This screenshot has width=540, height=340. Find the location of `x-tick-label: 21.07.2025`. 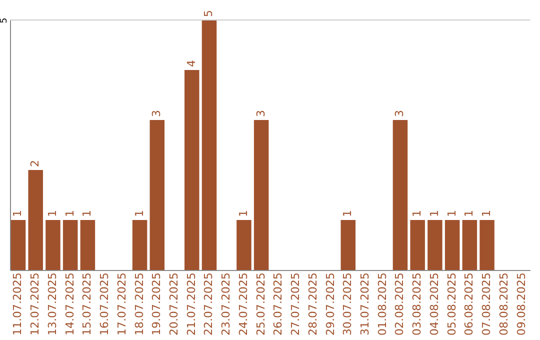

x-tick-label: 21.07.2025 is located at coordinates (191, 304).